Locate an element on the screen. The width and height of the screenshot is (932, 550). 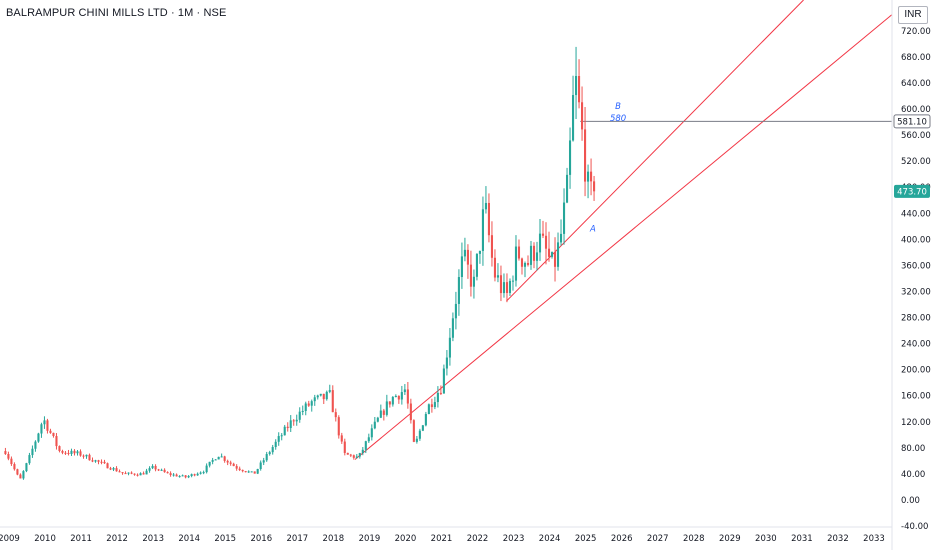
x-tick-label: 2030 is located at coordinates (766, 539).